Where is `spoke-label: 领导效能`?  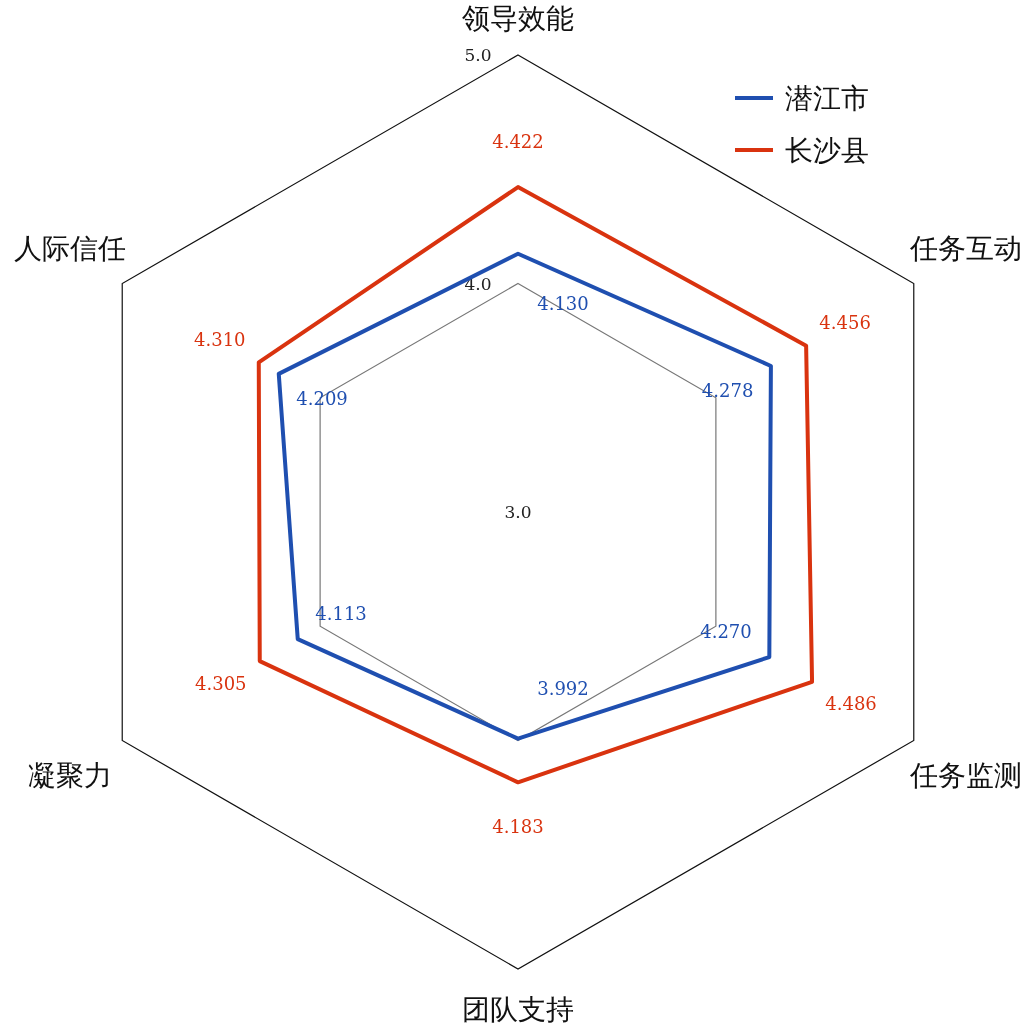 spoke-label: 领导效能 is located at coordinates (518, 18).